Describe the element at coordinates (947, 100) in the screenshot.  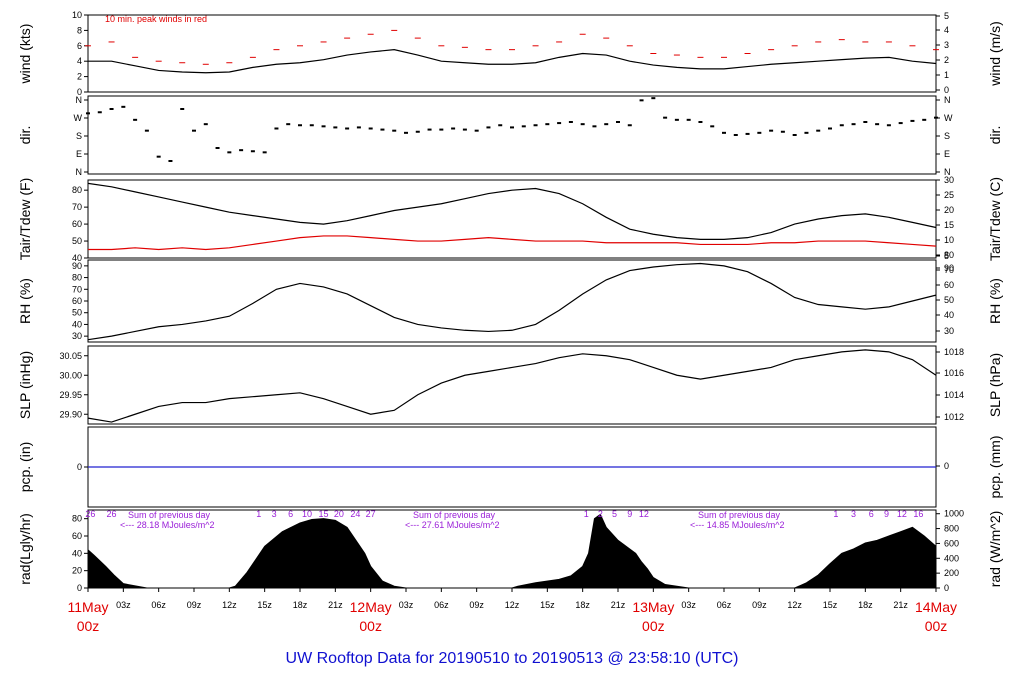
I see `dir-right-tick-label: N` at that location.